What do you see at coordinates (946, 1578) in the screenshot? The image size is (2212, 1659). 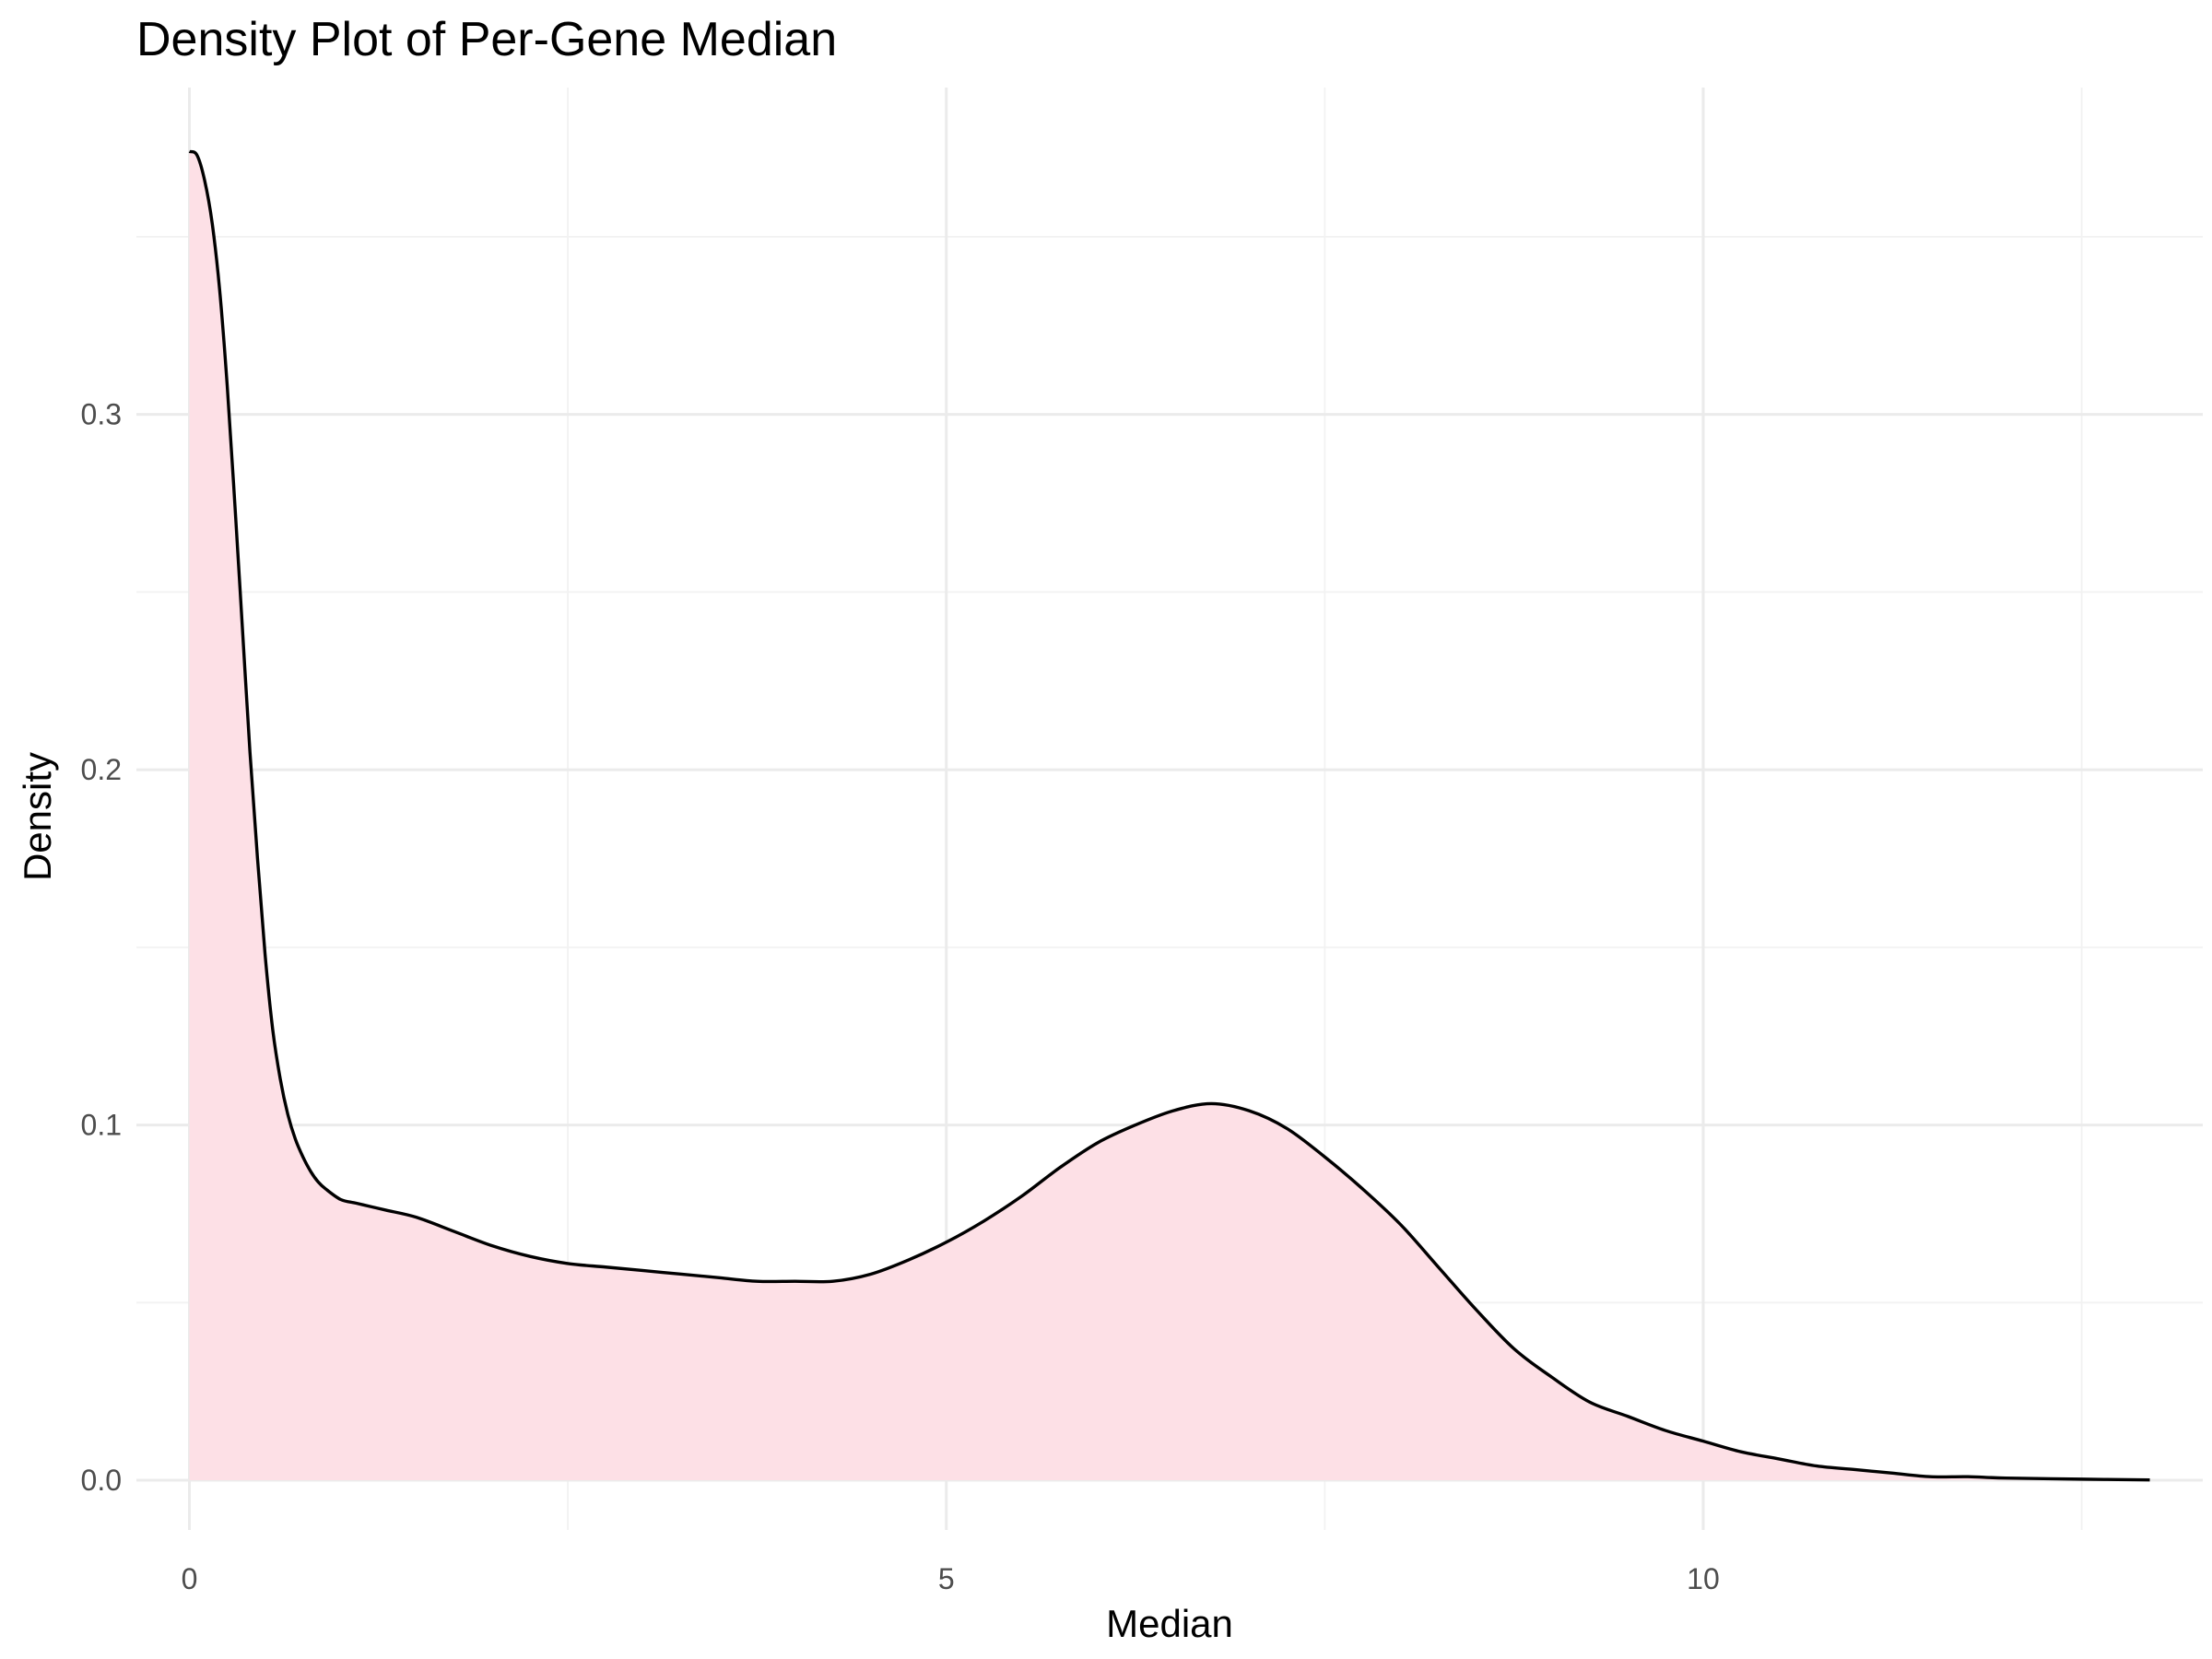 I see `x-tick-label: 5` at bounding box center [946, 1578].